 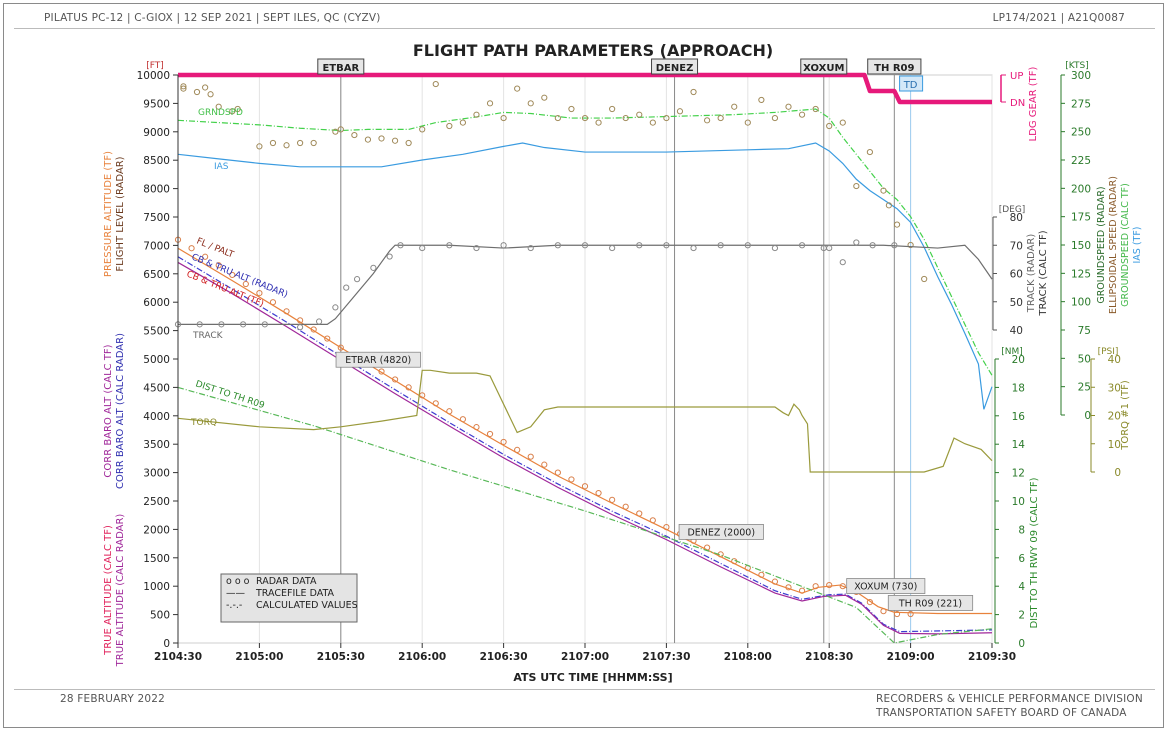 What do you see at coordinates (1125, 245) in the screenshot?
I see `speed-axis-title: GROUNDSPEED (CALC TF)` at bounding box center [1125, 245].